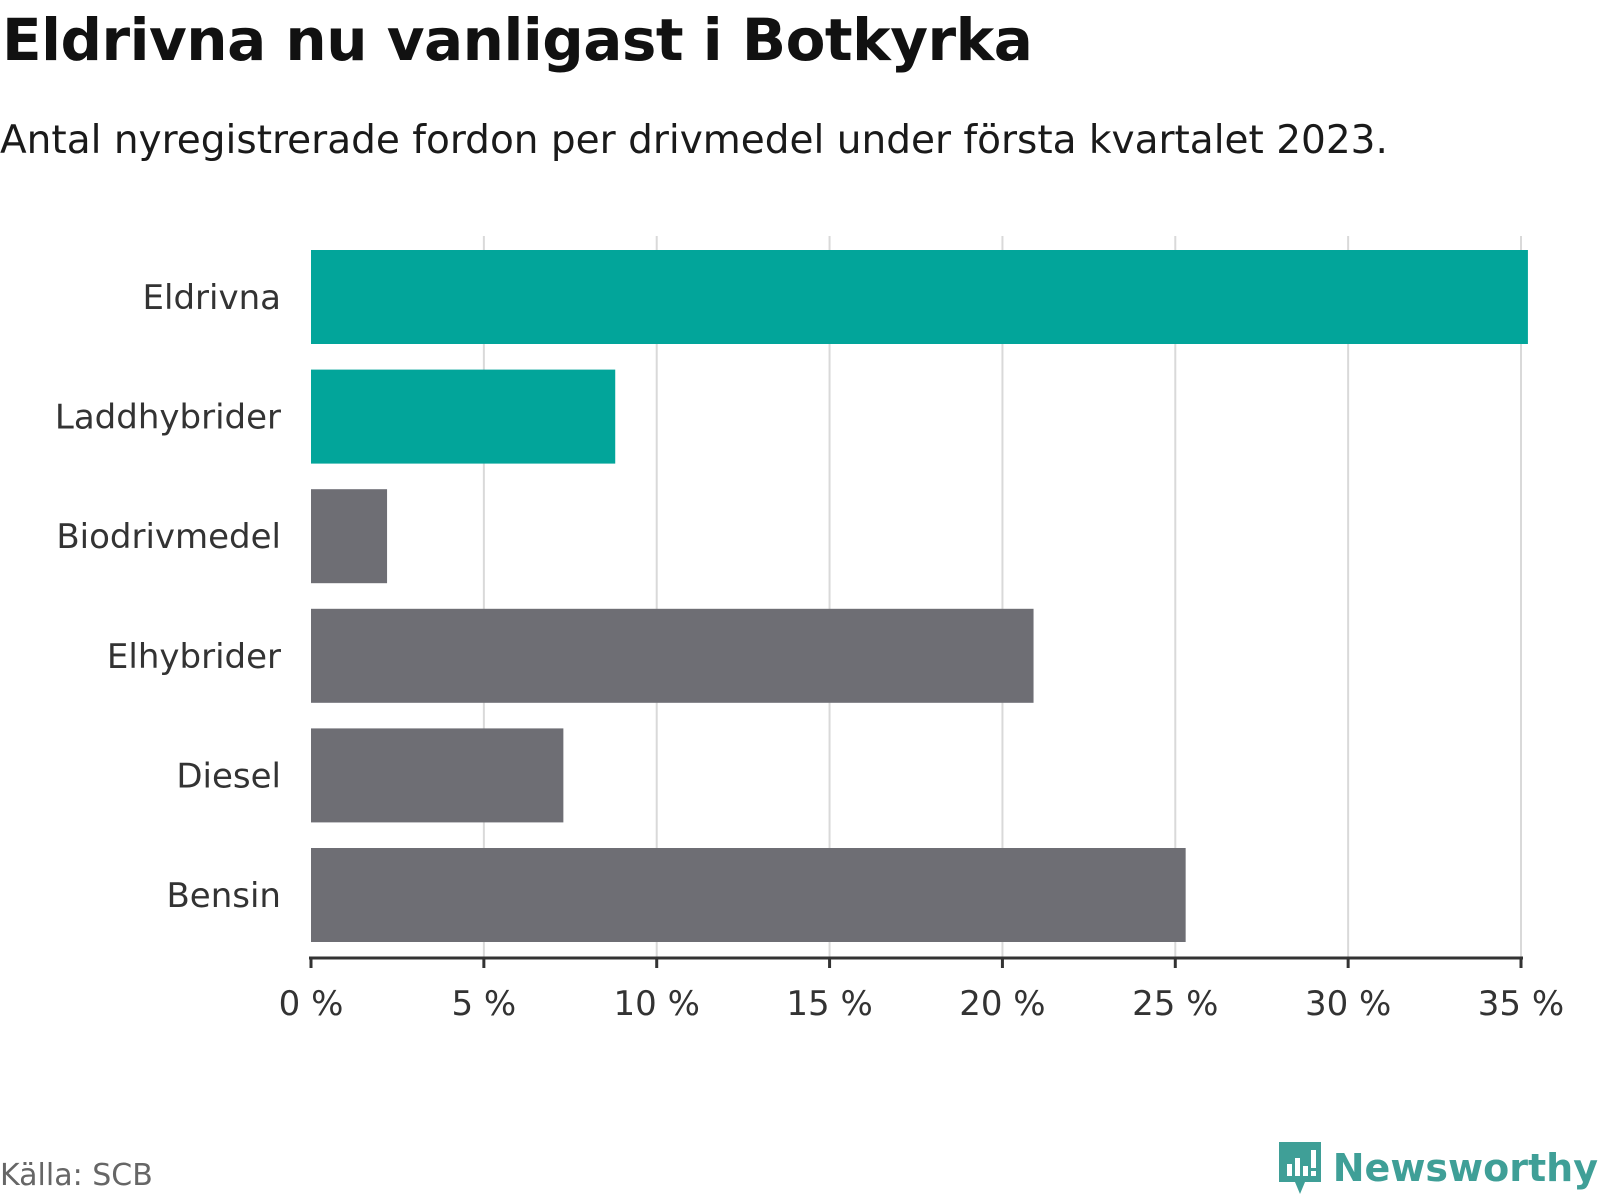  Describe the element at coordinates (483, 1004) in the screenshot. I see `x-tick-label: 5 %` at that location.